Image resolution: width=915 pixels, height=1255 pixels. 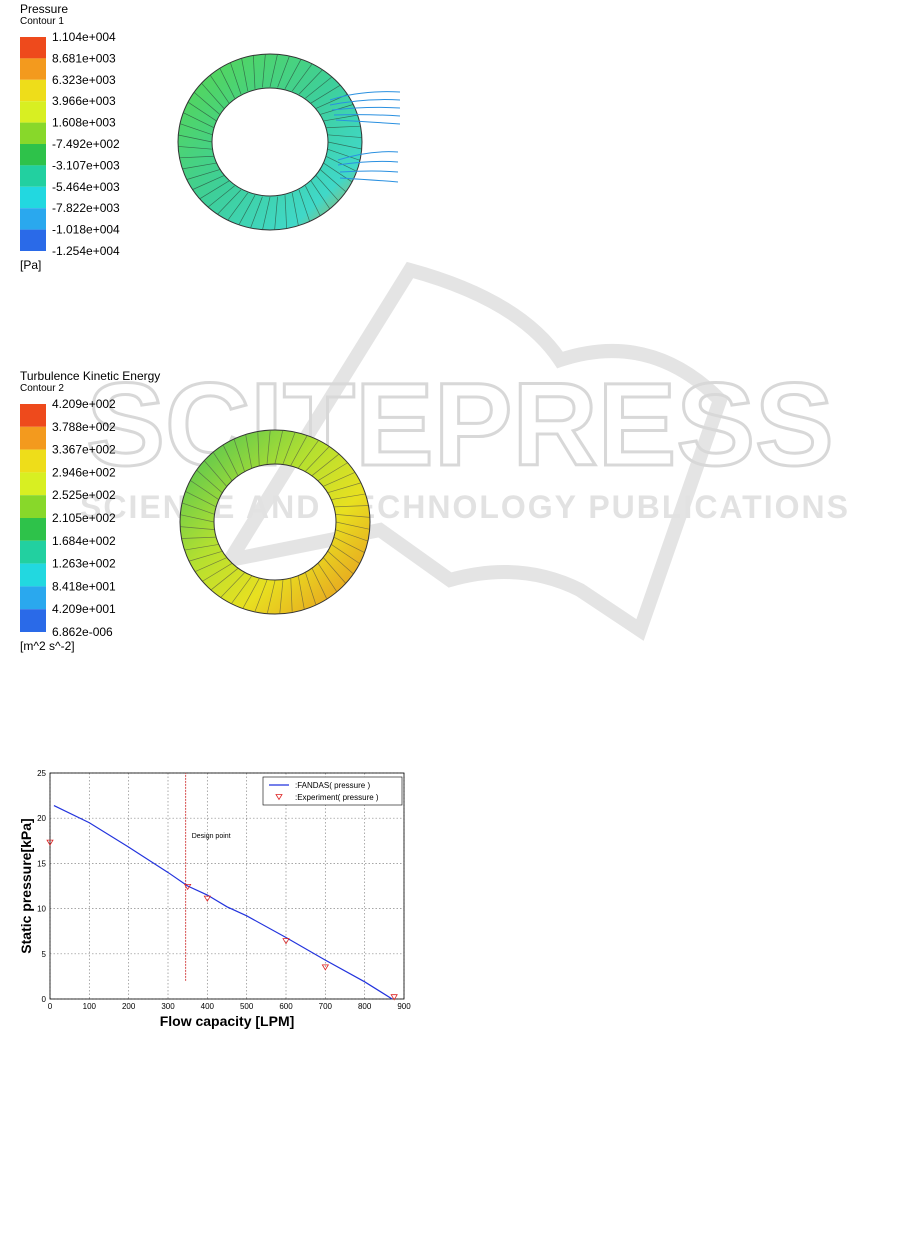 I want to click on level-label: 1.608e+003, so click(x=84, y=123).